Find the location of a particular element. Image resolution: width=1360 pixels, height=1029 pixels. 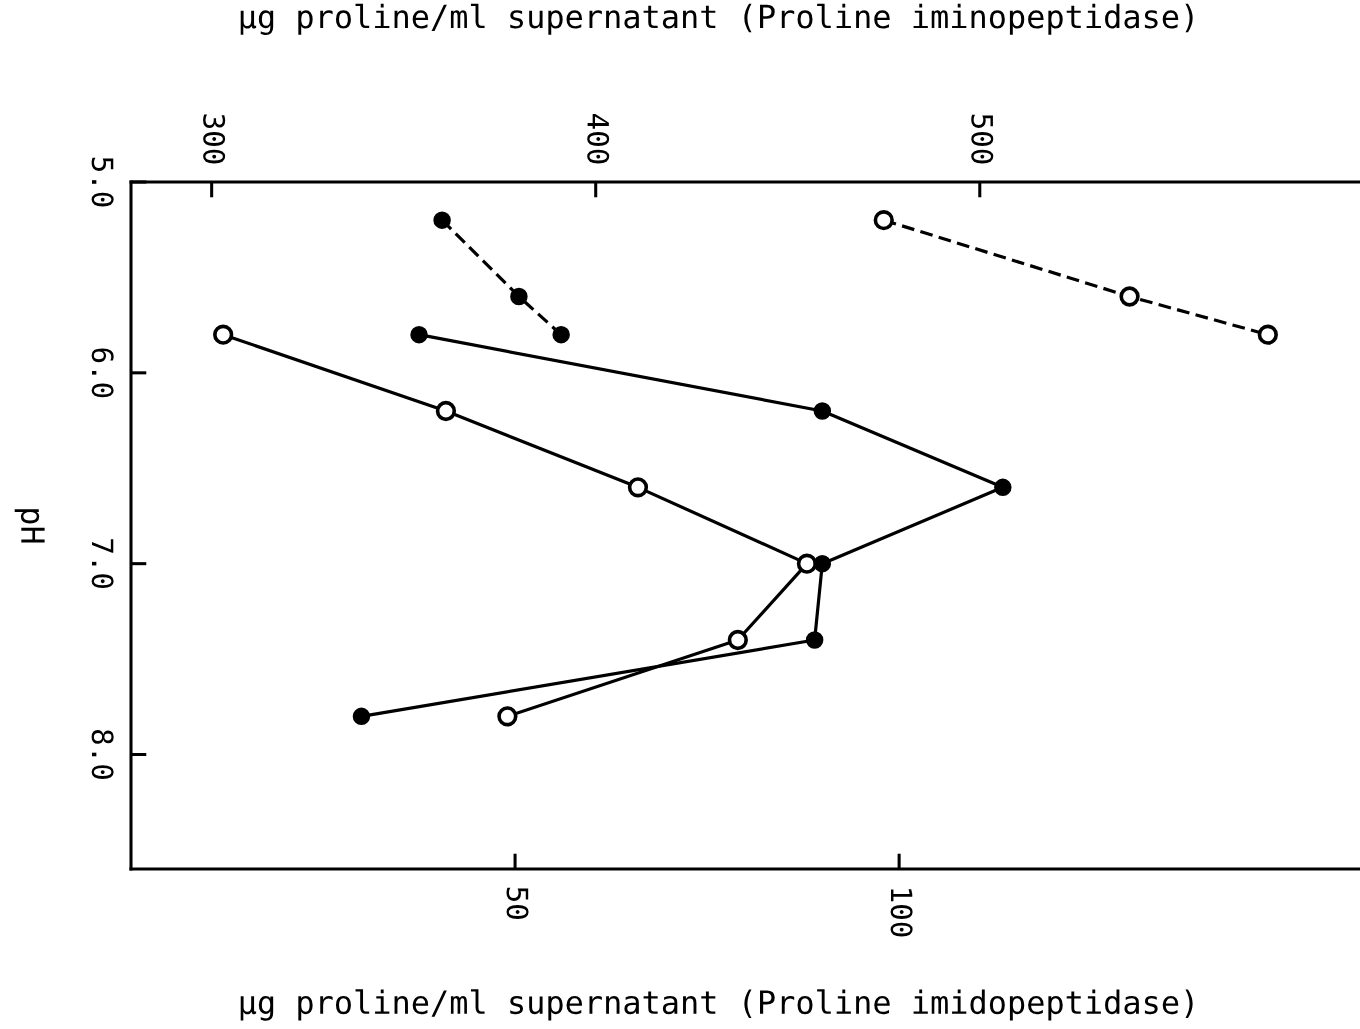

x2-tick-label: 300 is located at coordinates (214, 139).